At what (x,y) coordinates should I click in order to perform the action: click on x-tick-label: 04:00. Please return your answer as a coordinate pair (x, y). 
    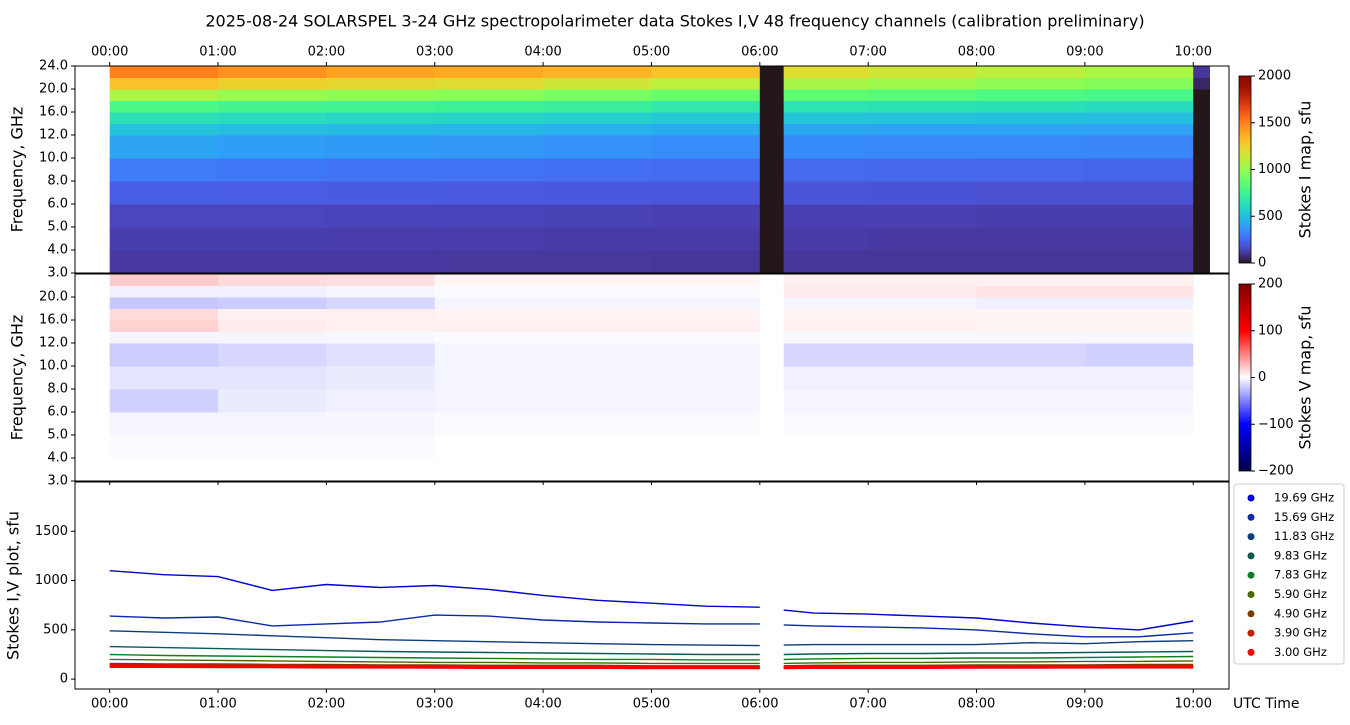
    Looking at the image, I should click on (542, 52).